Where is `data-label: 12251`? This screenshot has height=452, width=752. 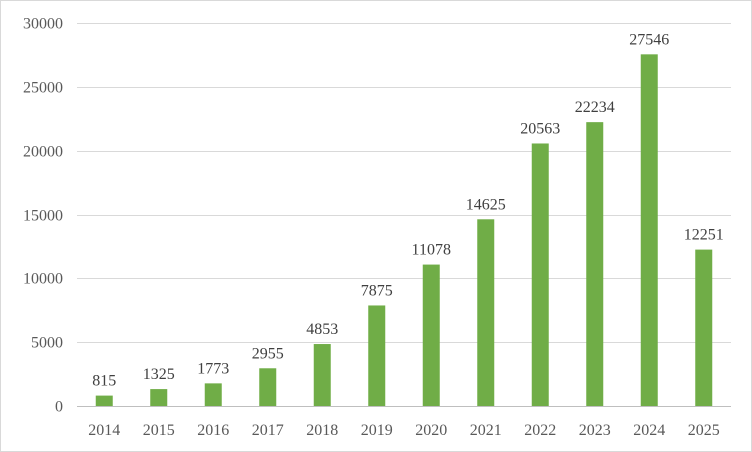 data-label: 12251 is located at coordinates (704, 235).